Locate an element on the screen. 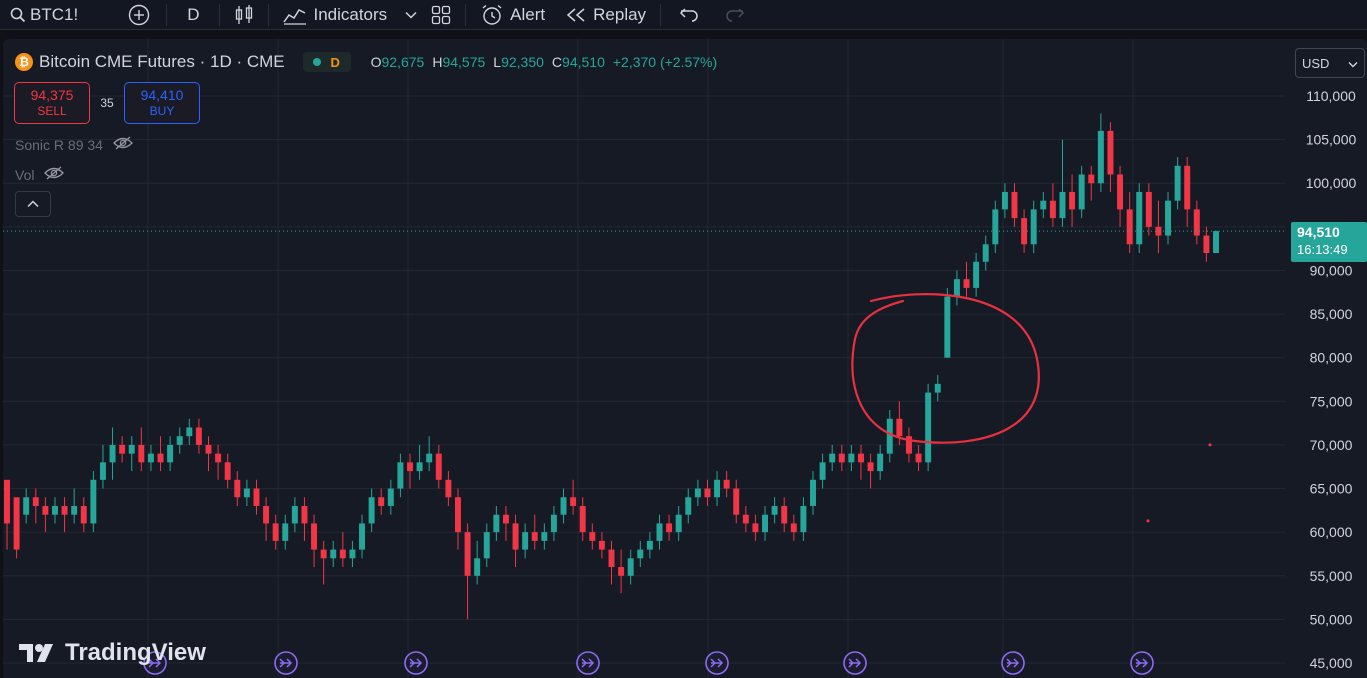 The width and height of the screenshot is (1367, 678). compare-button is located at coordinates (125, 15).